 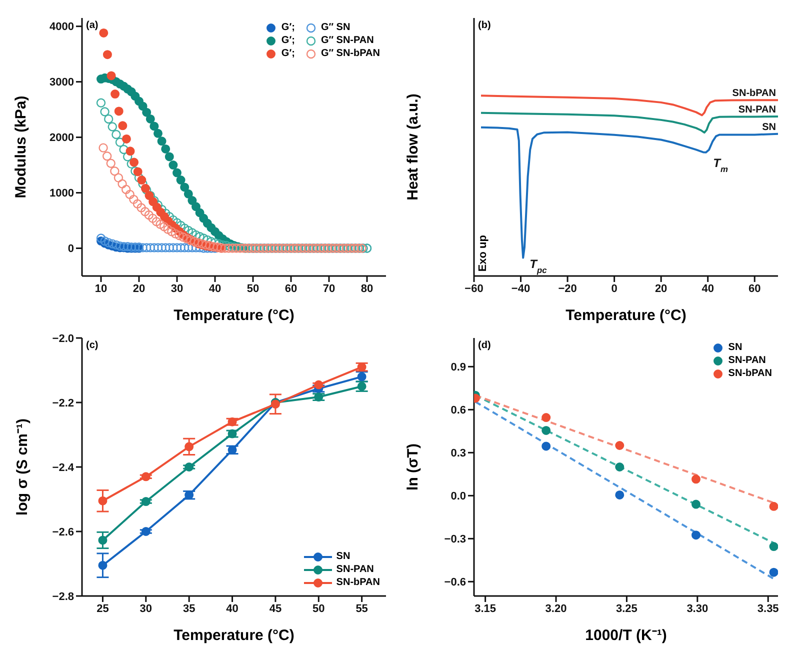 What do you see at coordinates (22, 467) in the screenshot?
I see `y-axis-title: log σ (S cm⁻¹)` at bounding box center [22, 467].